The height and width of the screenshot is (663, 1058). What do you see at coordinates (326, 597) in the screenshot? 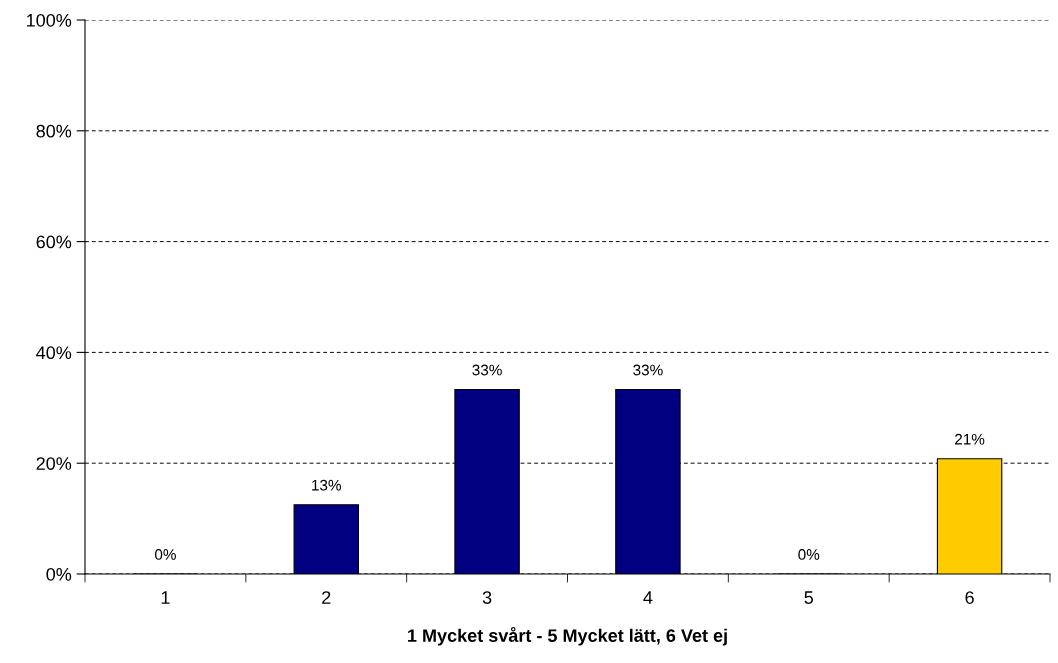
I see `x-tick-label: 2` at bounding box center [326, 597].